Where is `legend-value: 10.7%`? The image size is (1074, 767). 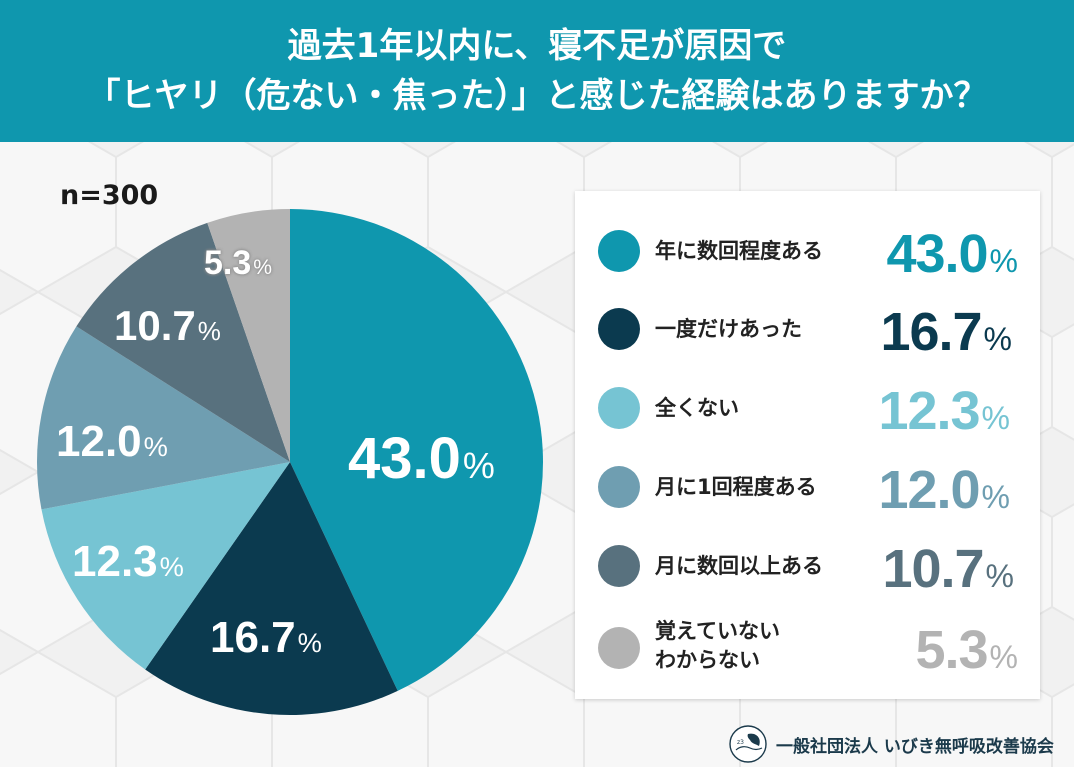
legend-value: 10.7% is located at coordinates (948, 569).